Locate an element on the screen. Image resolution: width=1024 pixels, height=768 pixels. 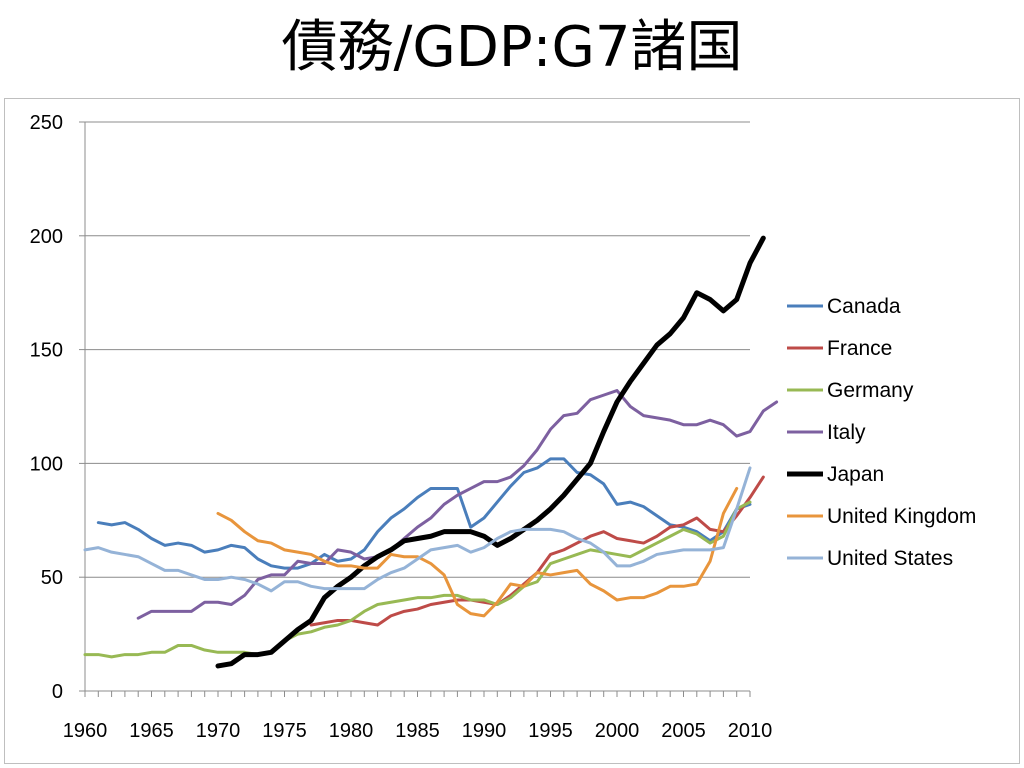
legend-label-france: France is located at coordinates (859, 348).